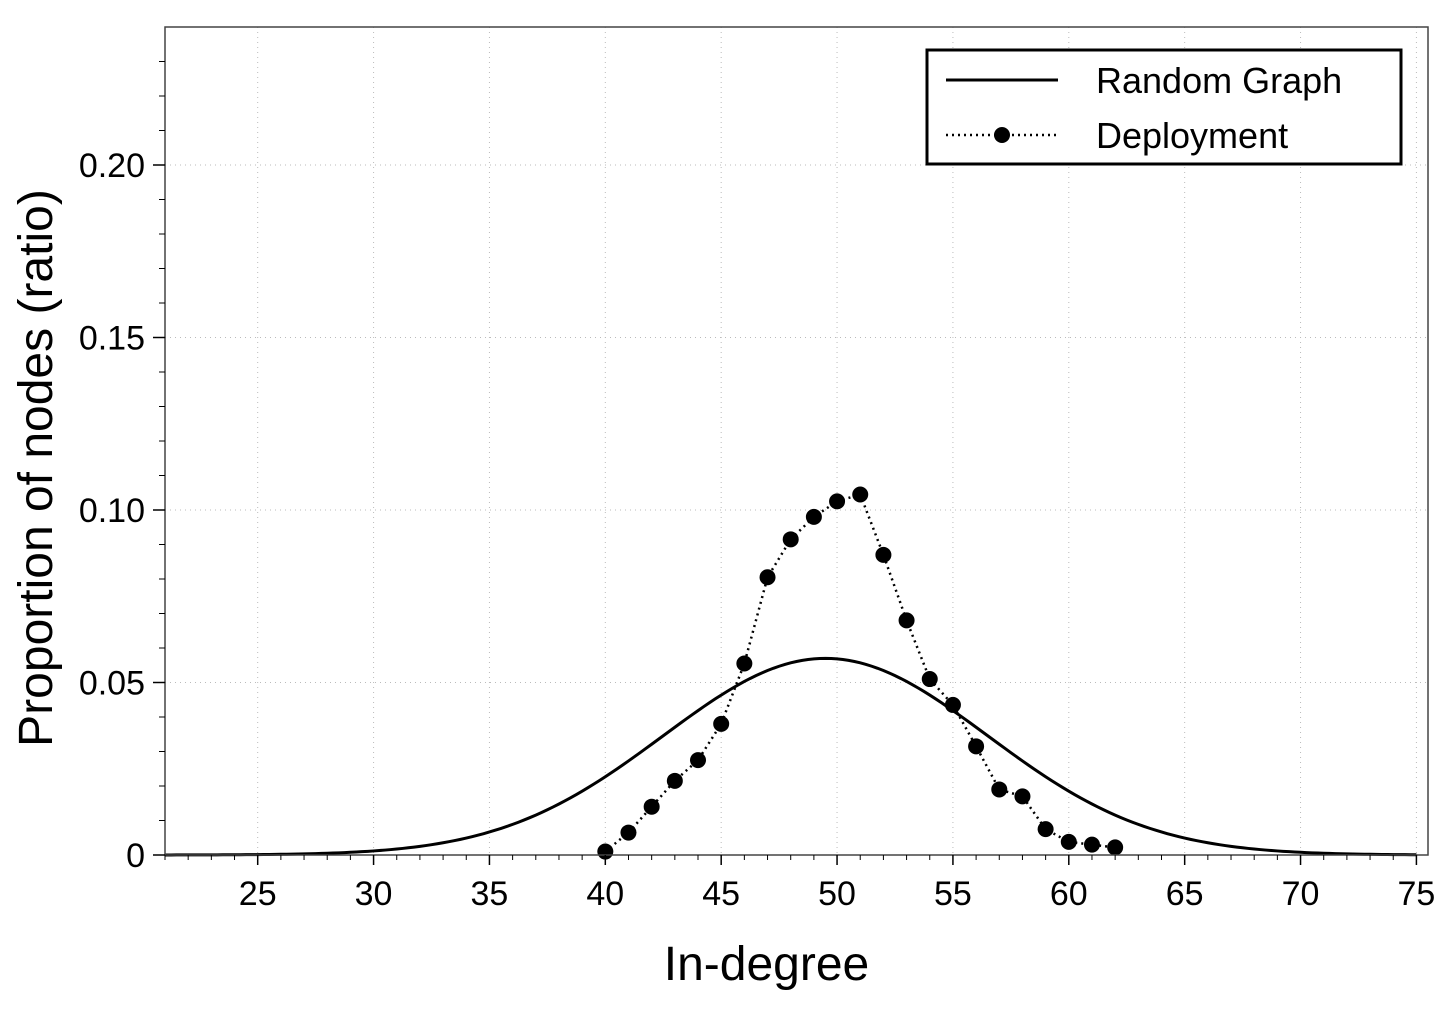 The image size is (1454, 1015). What do you see at coordinates (112, 511) in the screenshot?
I see `y-tick-label: 0.10` at bounding box center [112, 511].